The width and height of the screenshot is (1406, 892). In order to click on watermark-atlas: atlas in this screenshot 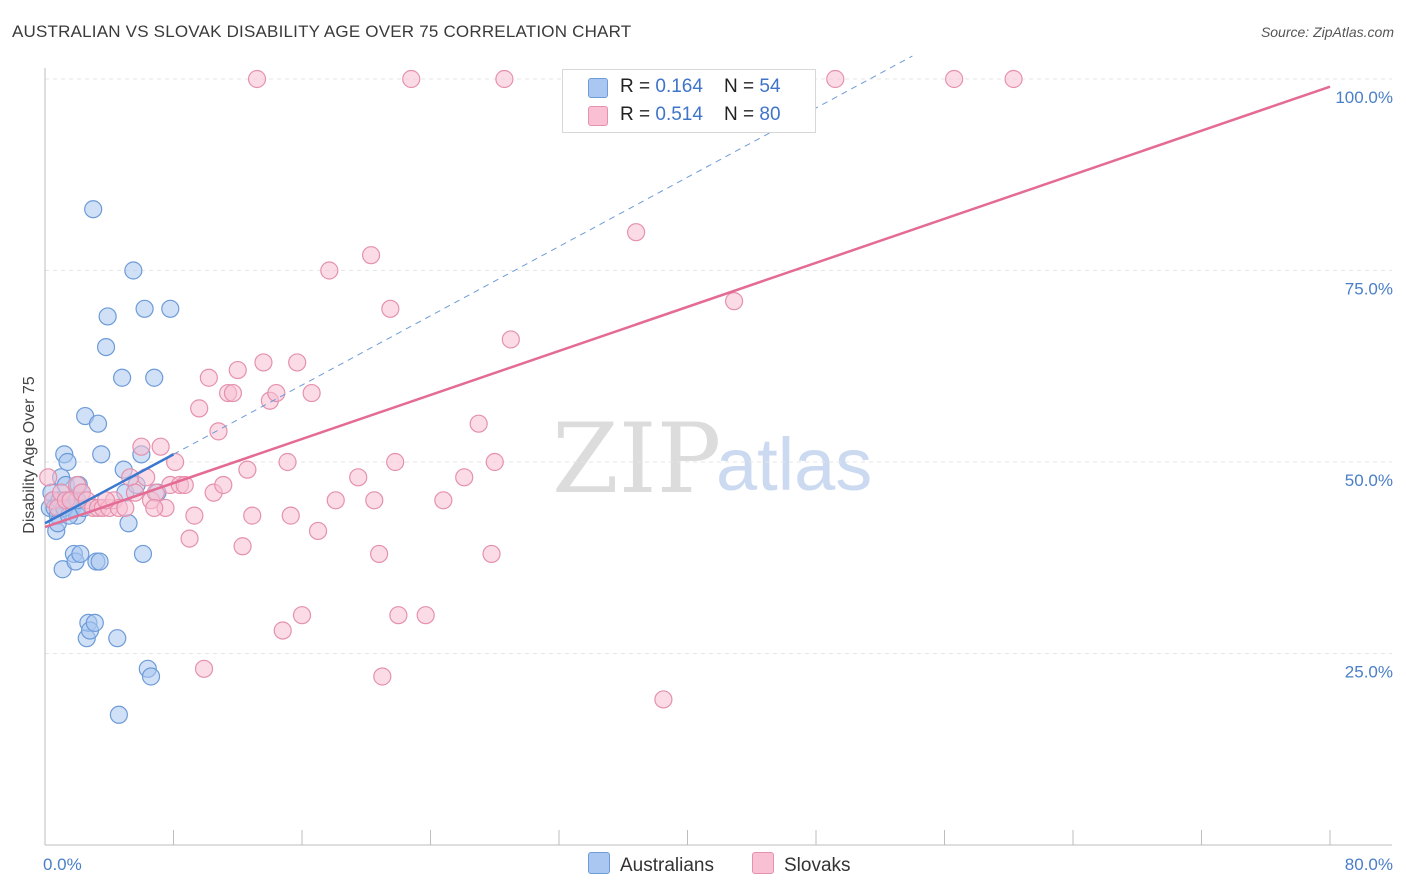, I will do `click(794, 464)`.